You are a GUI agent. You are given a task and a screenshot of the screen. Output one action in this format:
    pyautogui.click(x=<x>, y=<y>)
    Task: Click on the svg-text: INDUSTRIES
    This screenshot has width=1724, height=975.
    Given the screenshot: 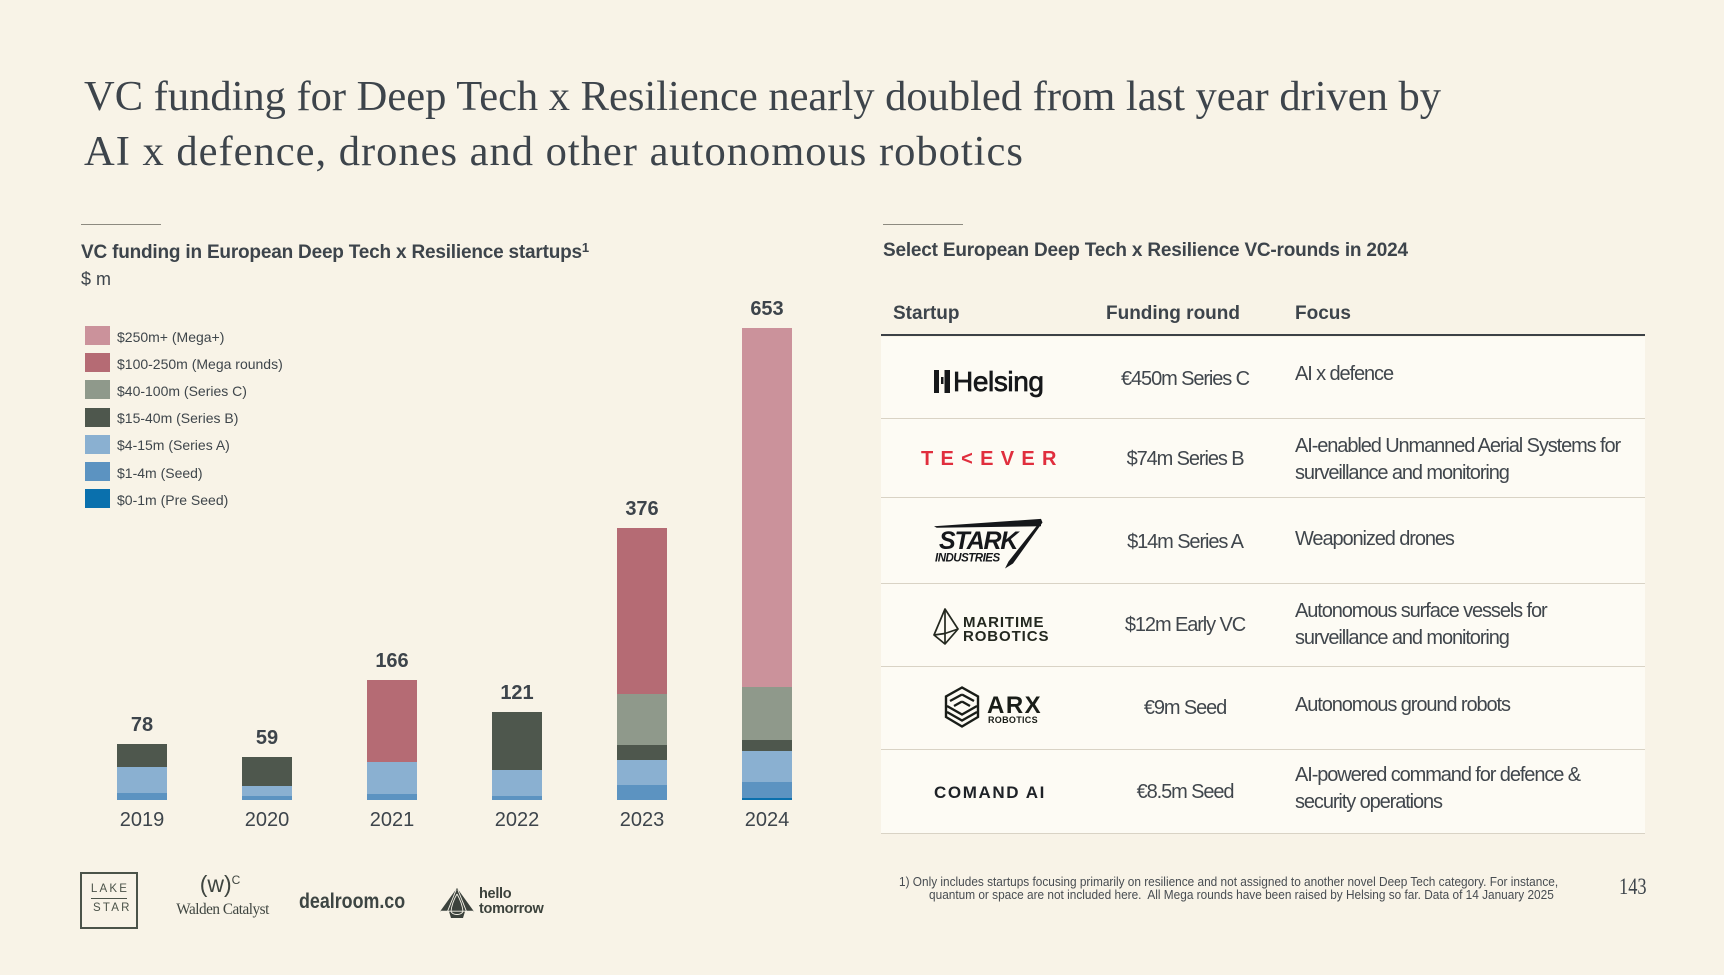 What is the action you would take?
    pyautogui.click(x=967, y=559)
    